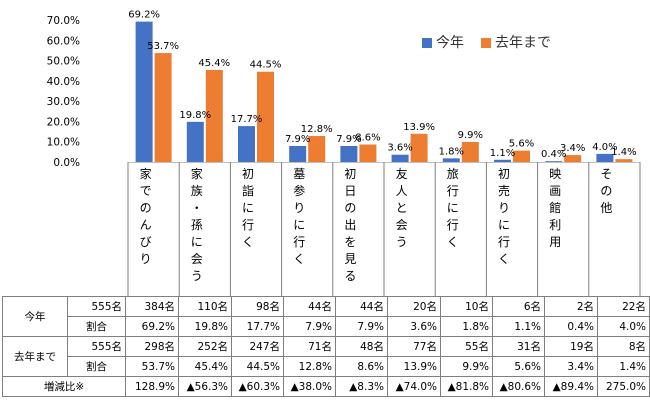 Image resolution: width=650 pixels, height=409 pixels. What do you see at coordinates (146, 191) in the screenshot?
I see `category-label-char: で` at bounding box center [146, 191].